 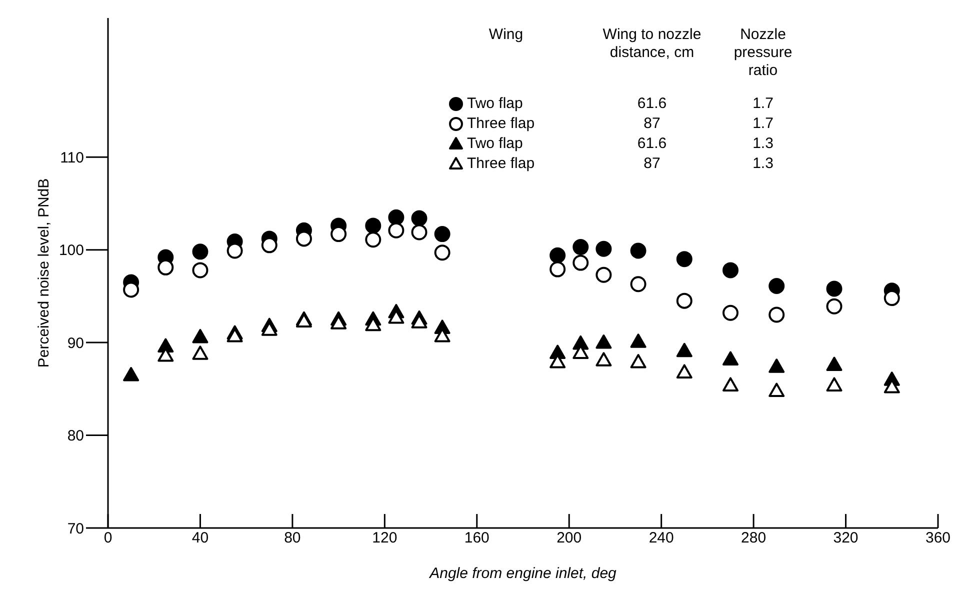 I want to click on x-tick-label: 40, so click(x=200, y=538).